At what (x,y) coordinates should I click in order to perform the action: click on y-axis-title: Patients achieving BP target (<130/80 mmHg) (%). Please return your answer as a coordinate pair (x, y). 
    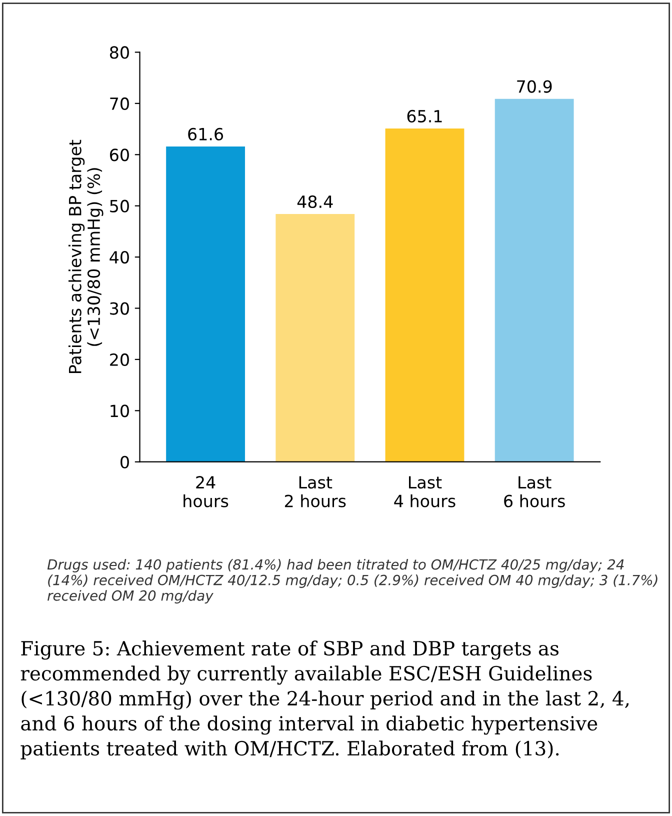
    Looking at the image, I should click on (86, 257).